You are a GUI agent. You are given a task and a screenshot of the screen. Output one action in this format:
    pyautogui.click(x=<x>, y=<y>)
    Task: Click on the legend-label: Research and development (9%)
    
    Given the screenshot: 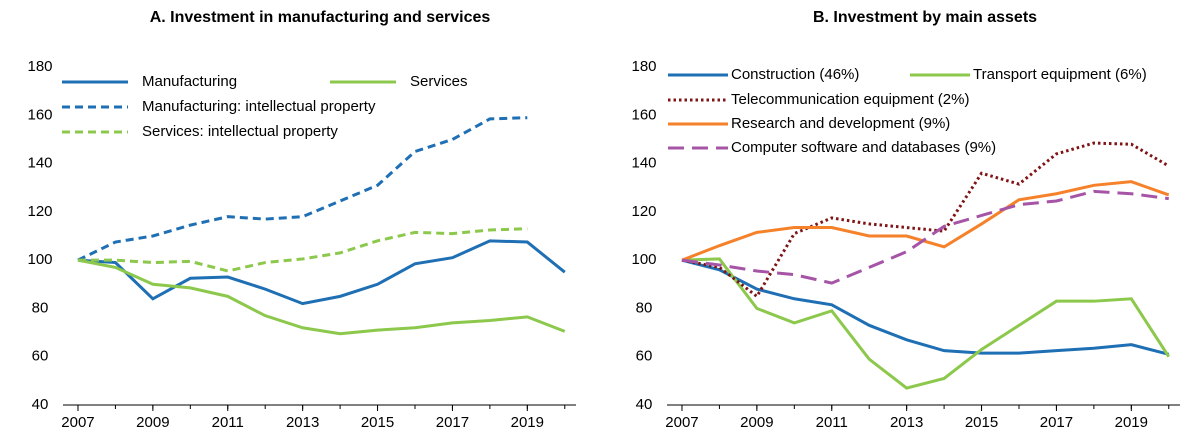 What is the action you would take?
    pyautogui.click(x=840, y=123)
    